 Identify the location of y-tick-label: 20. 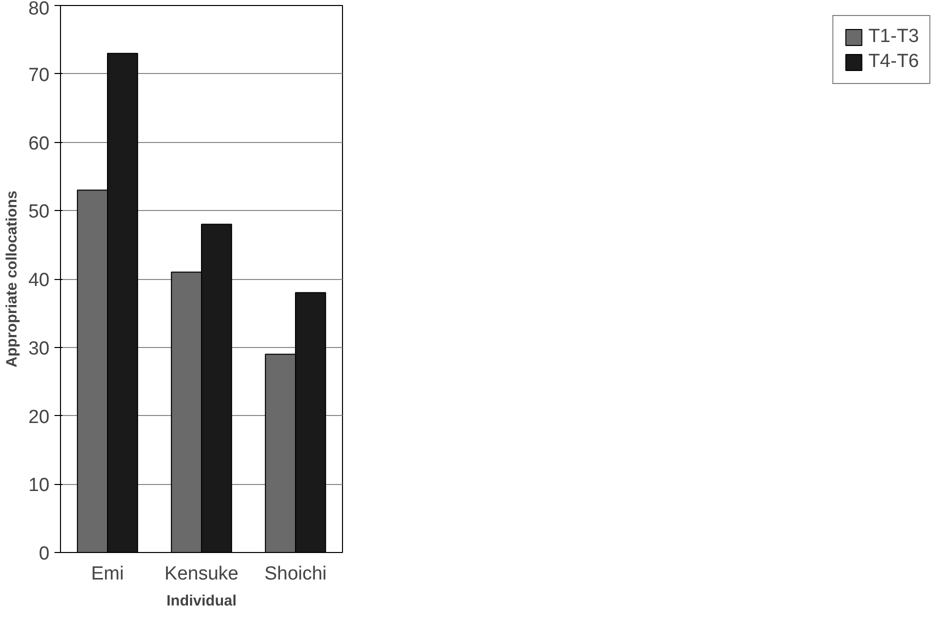
(39, 417).